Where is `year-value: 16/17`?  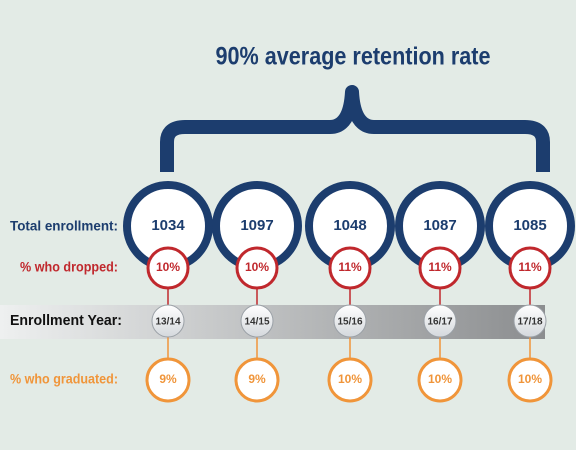
year-value: 16/17 is located at coordinates (439, 322).